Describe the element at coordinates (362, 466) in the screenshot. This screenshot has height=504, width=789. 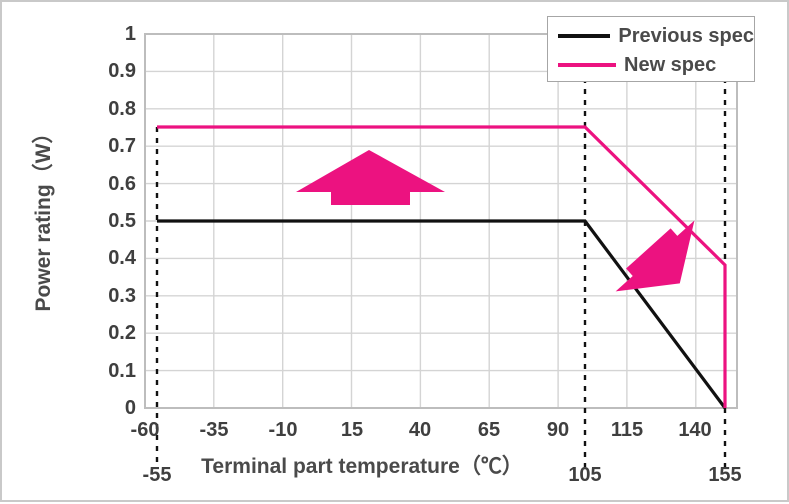
I see `x-axis-title: Terminal part temperature（℃）` at that location.